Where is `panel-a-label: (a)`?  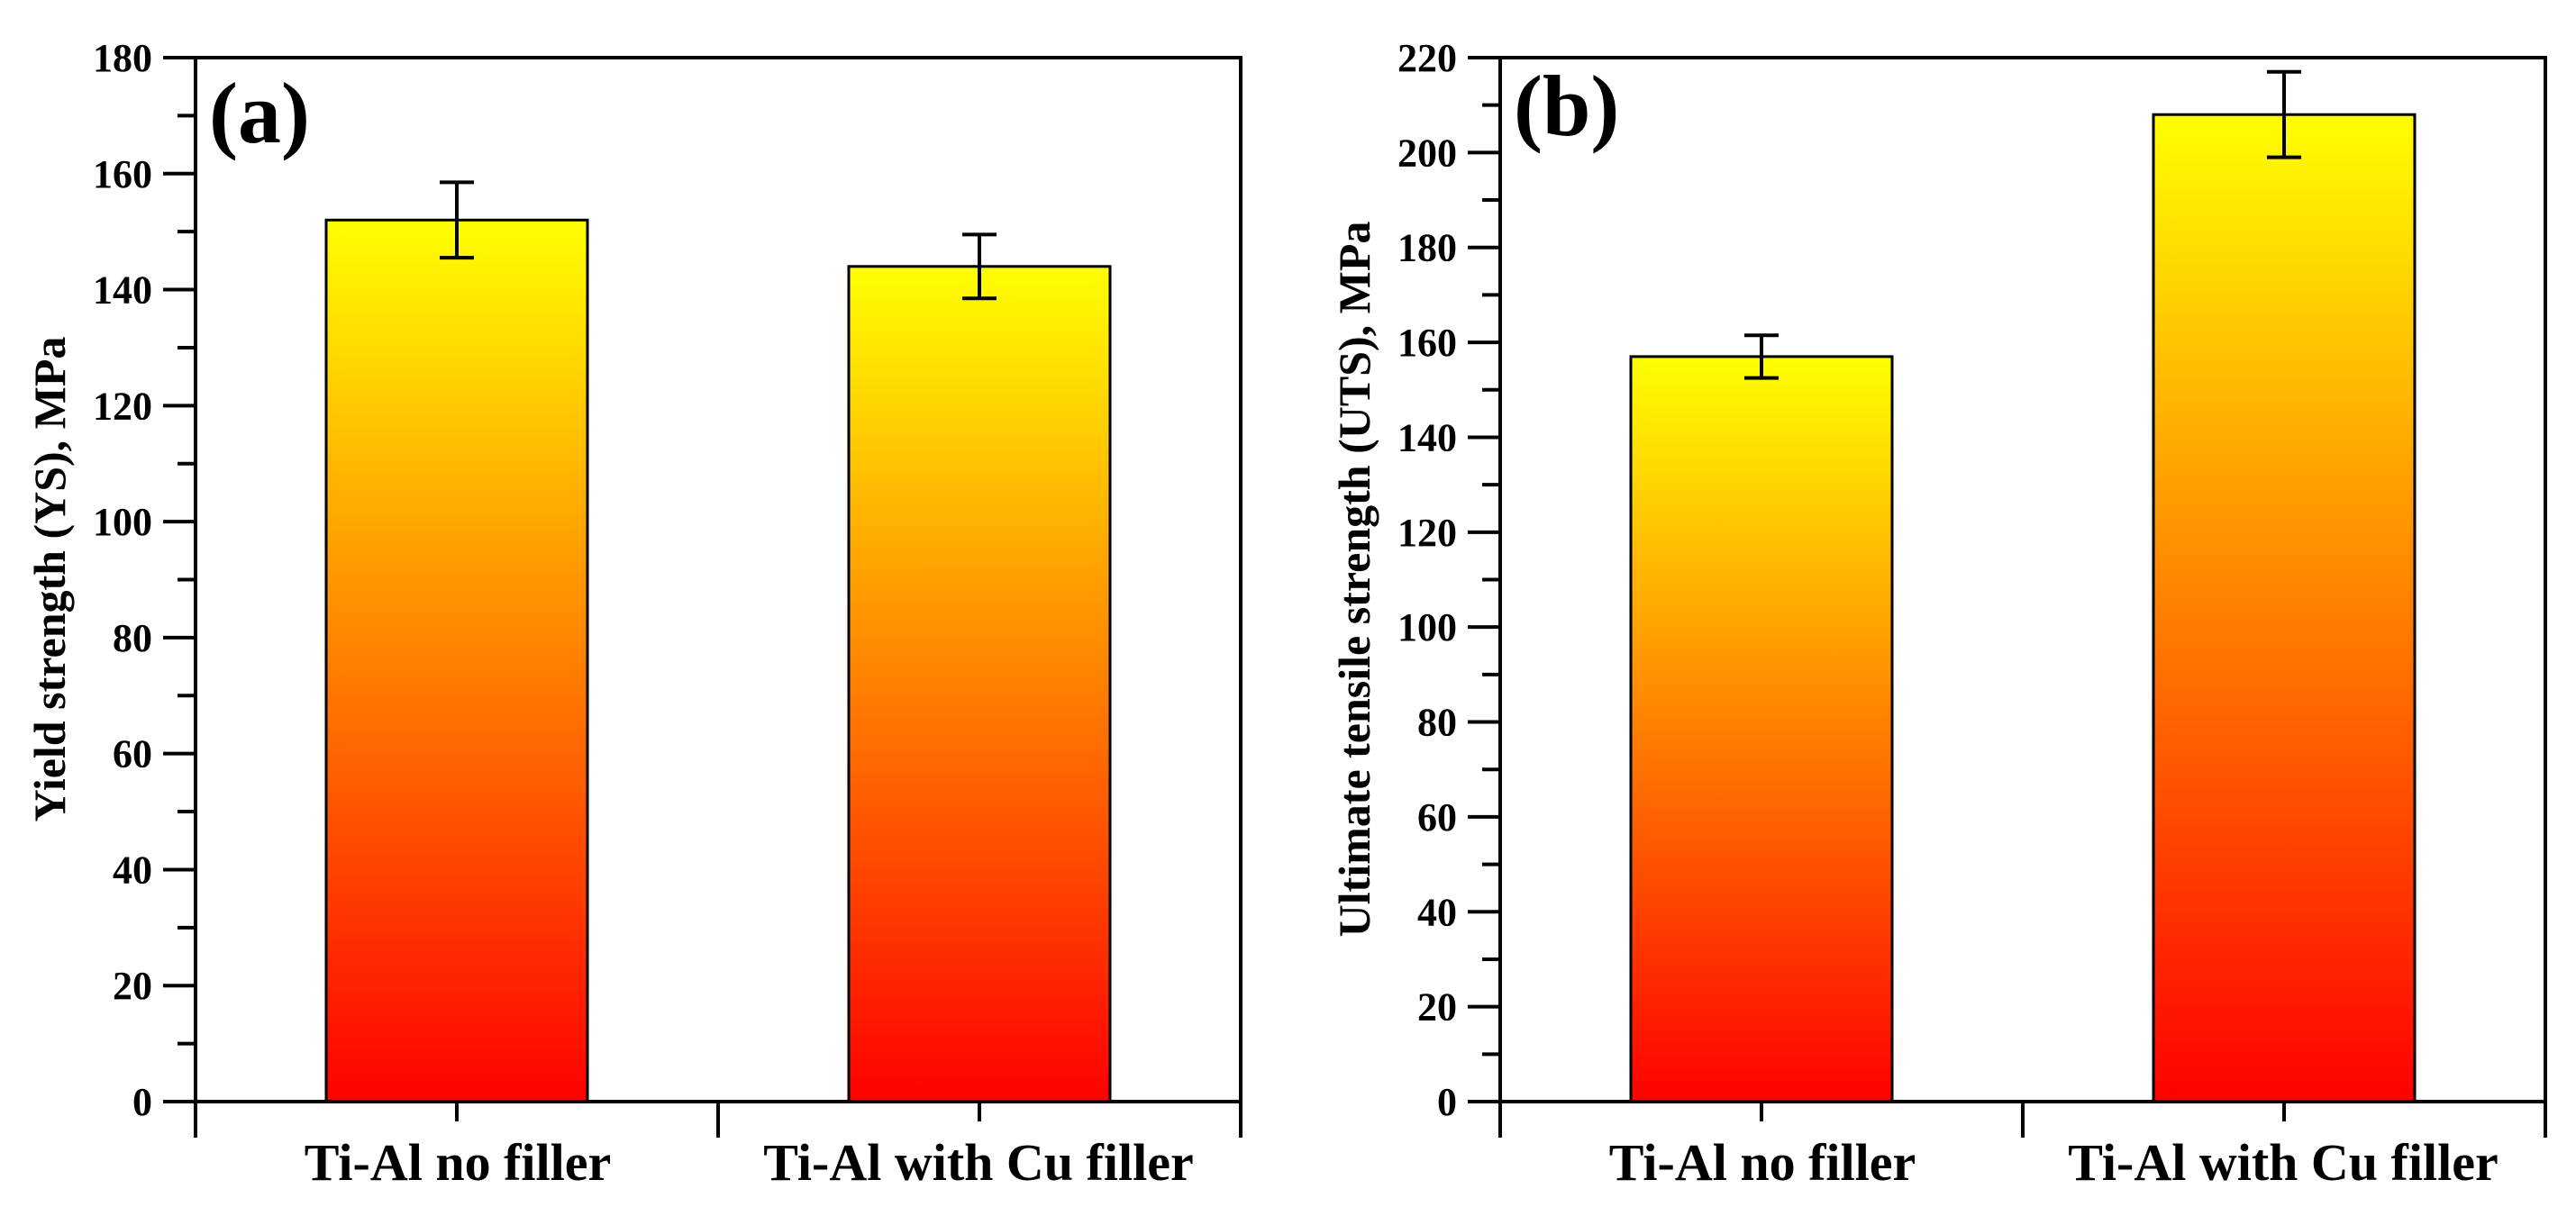
panel-a-label: (a) is located at coordinates (259, 113).